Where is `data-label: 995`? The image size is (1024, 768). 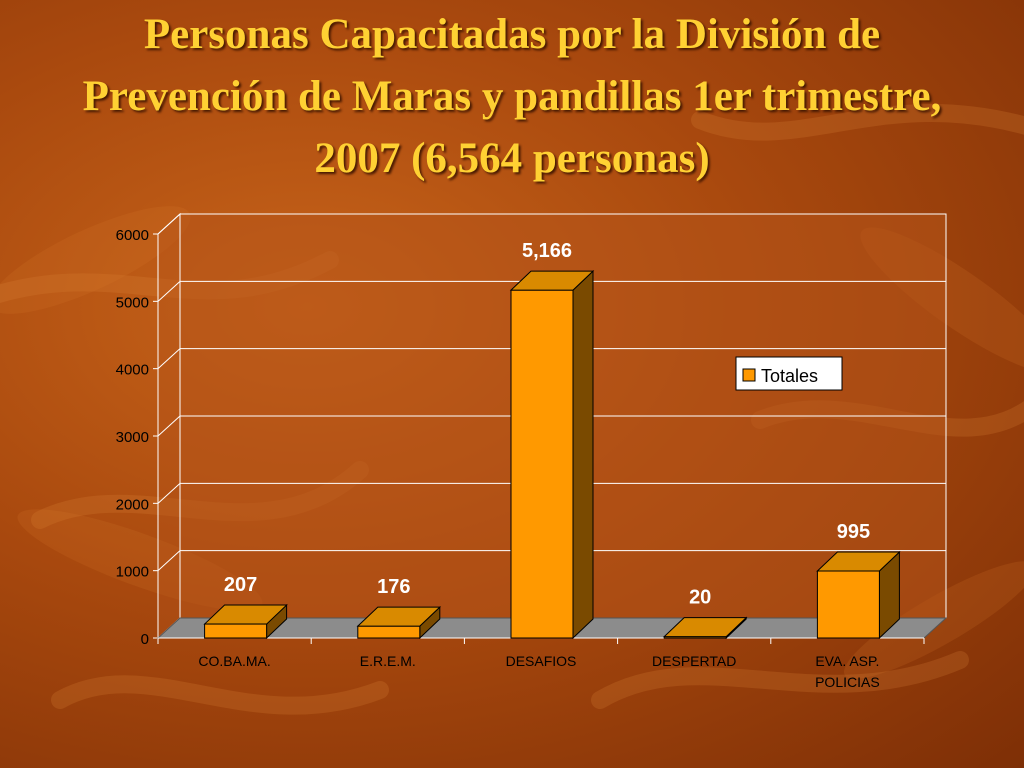 data-label: 995 is located at coordinates (853, 532).